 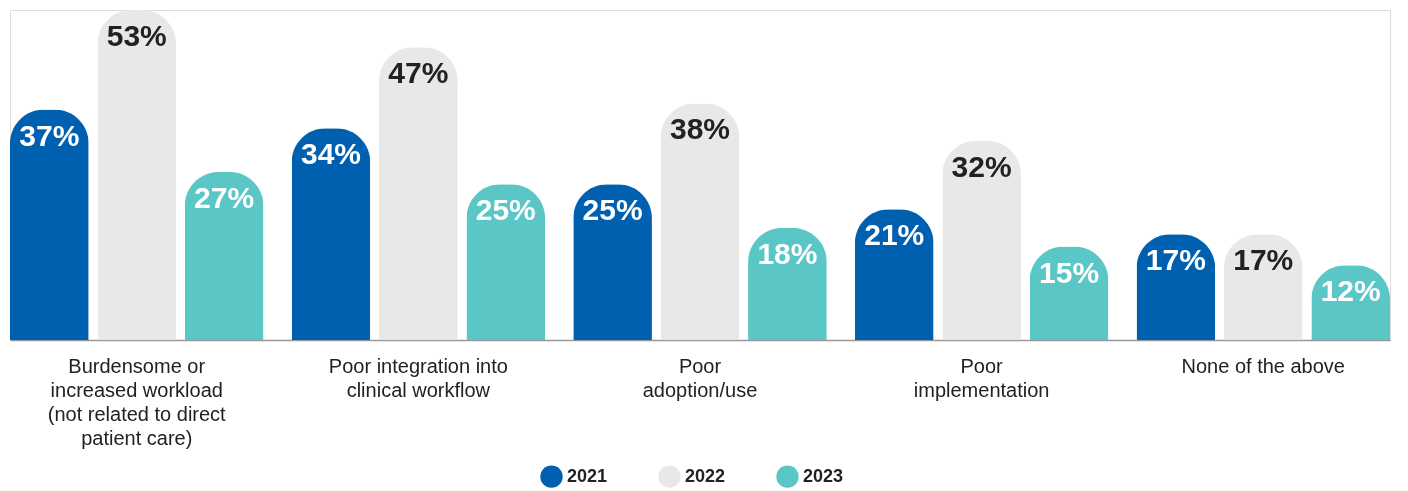 I want to click on data-label: 27%, so click(x=224, y=197).